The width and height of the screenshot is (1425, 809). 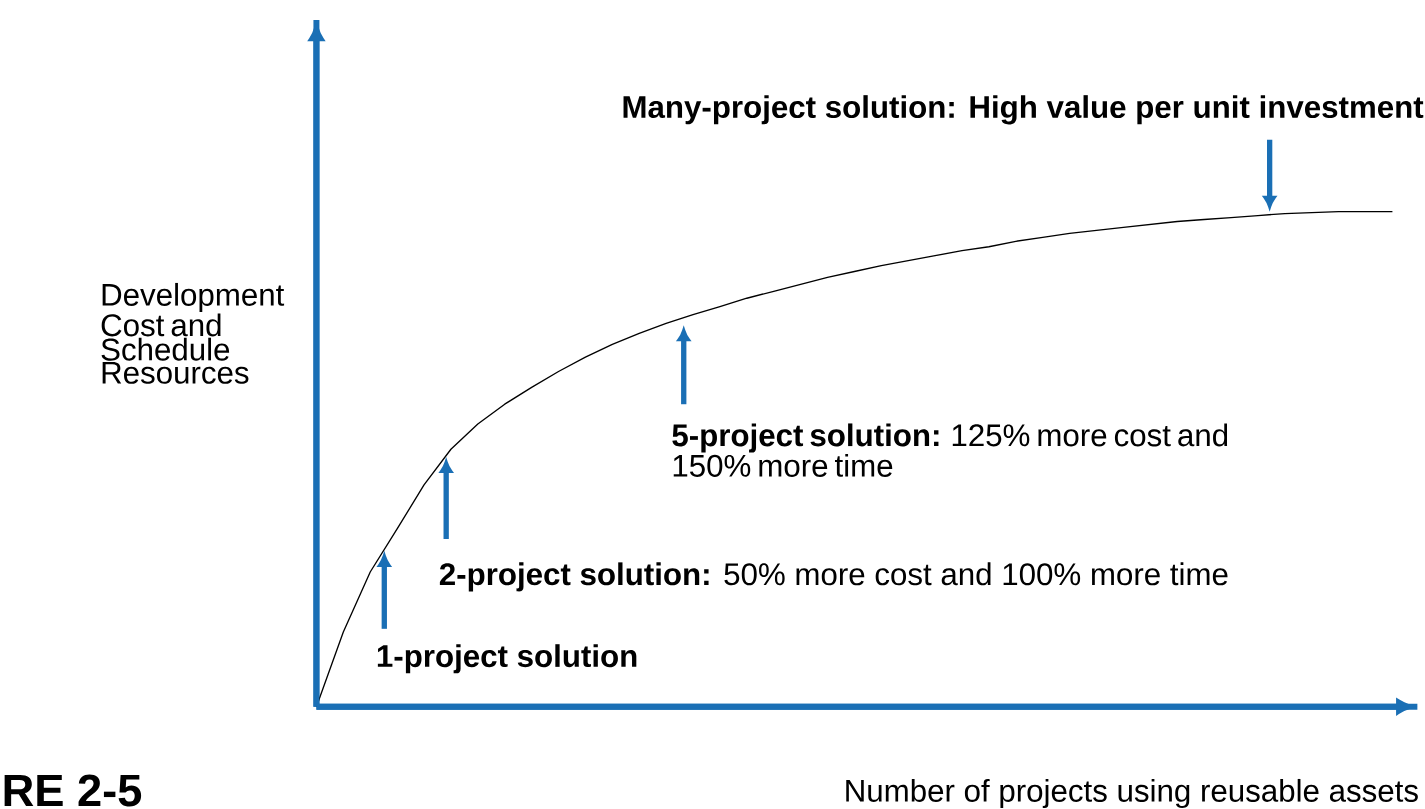 What do you see at coordinates (73, 790) in the screenshot?
I see `text: RE 2-5` at bounding box center [73, 790].